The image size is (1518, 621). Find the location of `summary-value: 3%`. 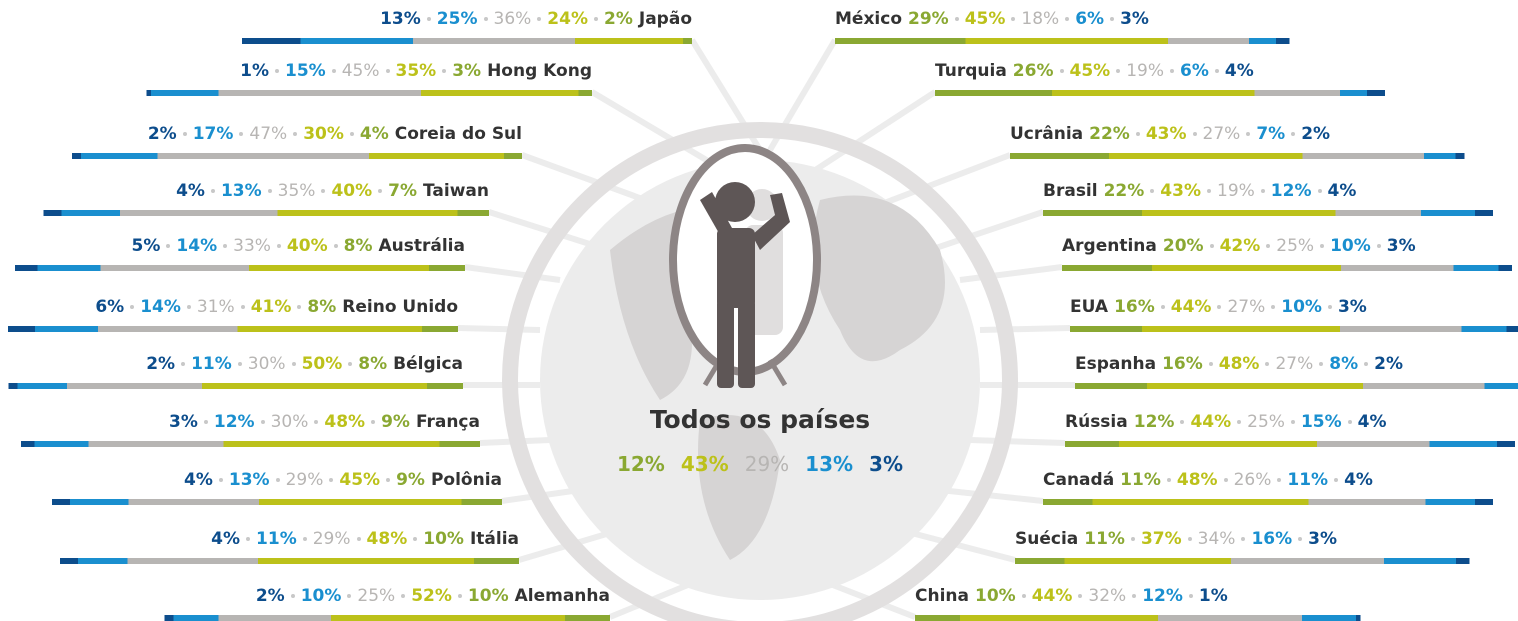

summary-value: 3% is located at coordinates (886, 464).